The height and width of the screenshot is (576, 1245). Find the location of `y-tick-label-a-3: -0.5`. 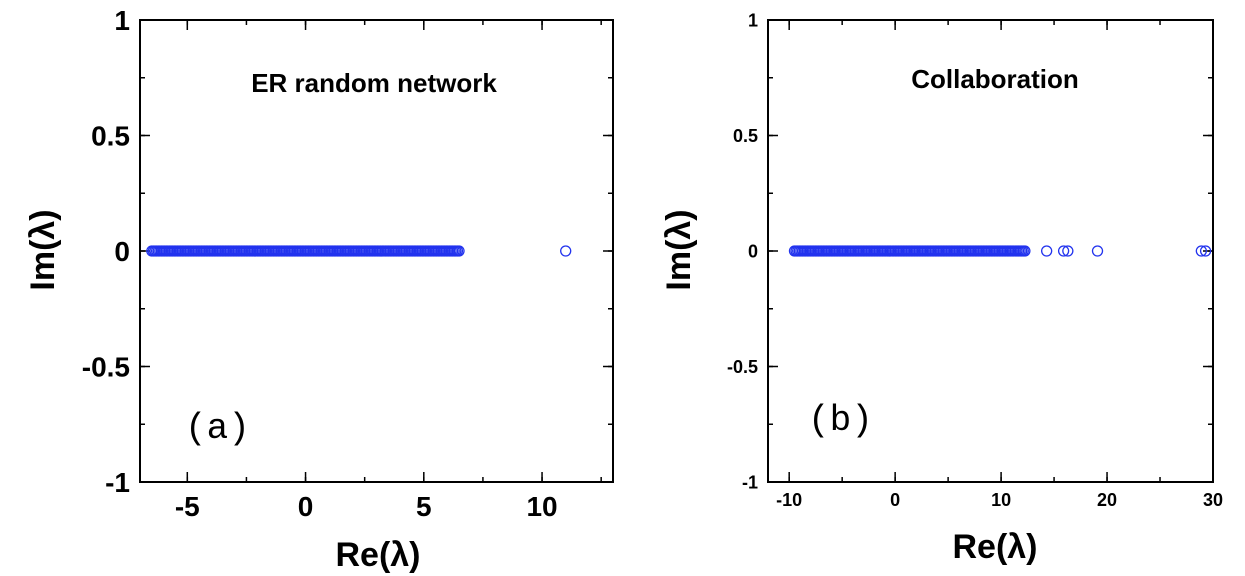

y-tick-label-a-3: -0.5 is located at coordinates (106, 367).